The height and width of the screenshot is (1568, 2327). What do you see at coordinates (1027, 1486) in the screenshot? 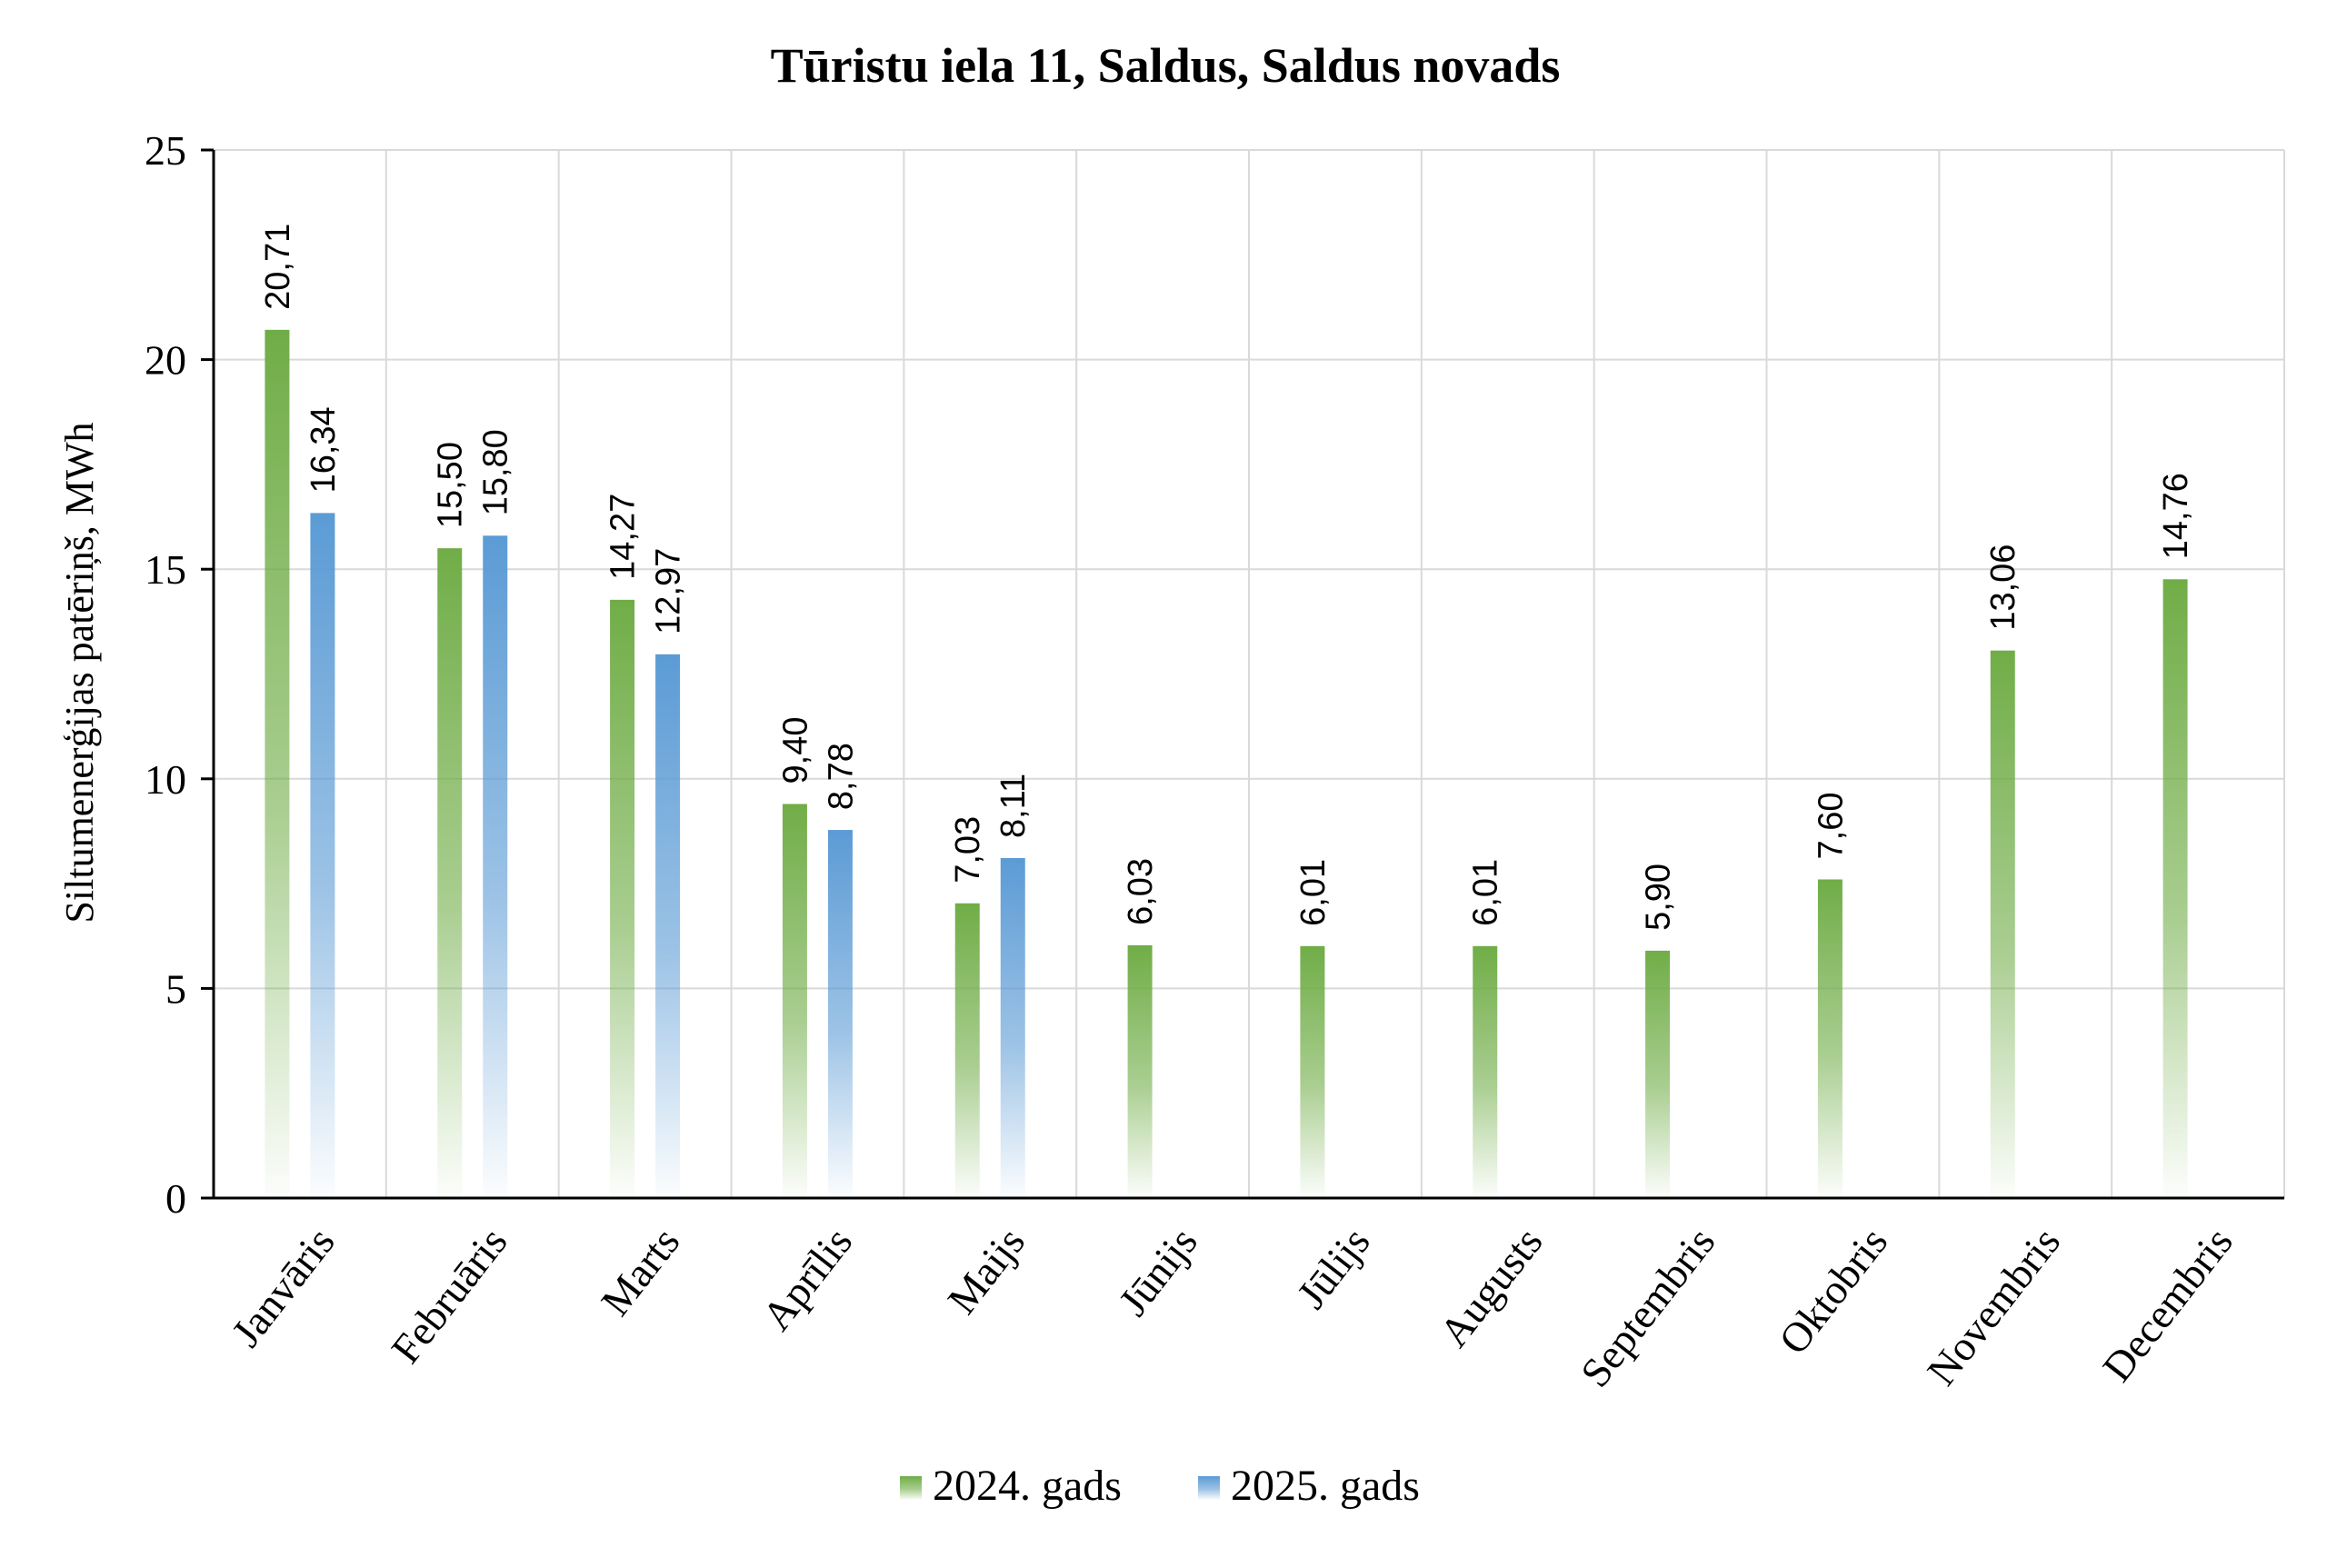
I see `legend-label: 2024. gads` at bounding box center [1027, 1486].